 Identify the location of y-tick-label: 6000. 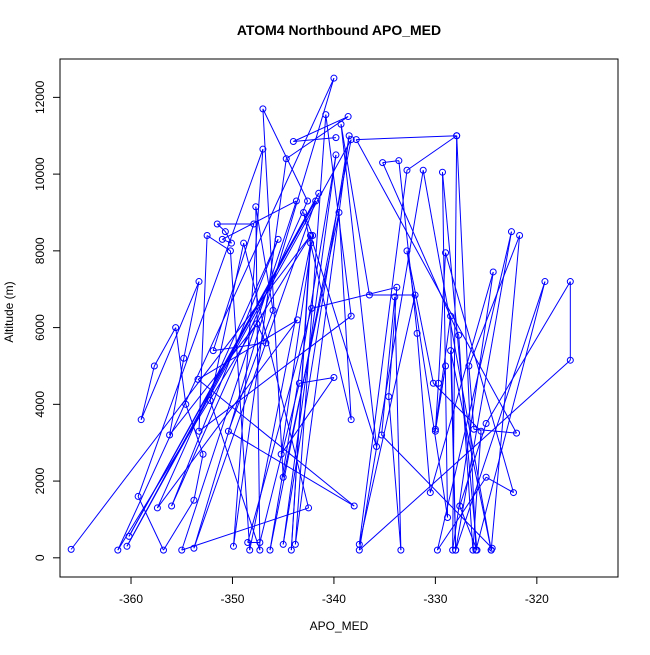
(40, 327).